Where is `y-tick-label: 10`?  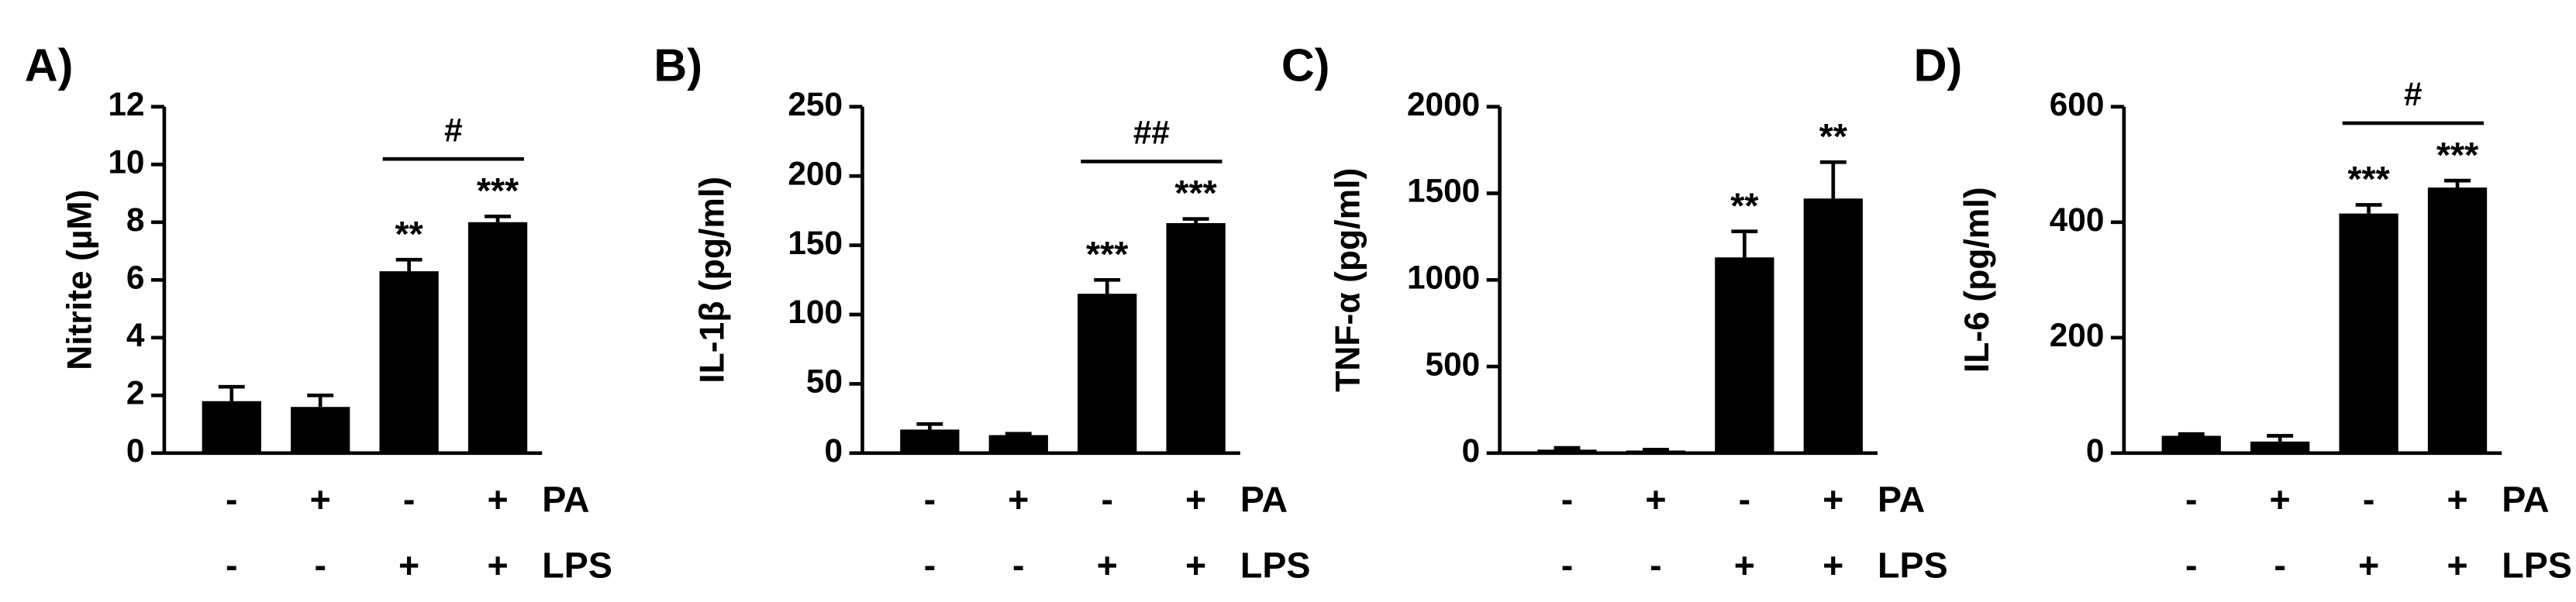 y-tick-label: 10 is located at coordinates (126, 161).